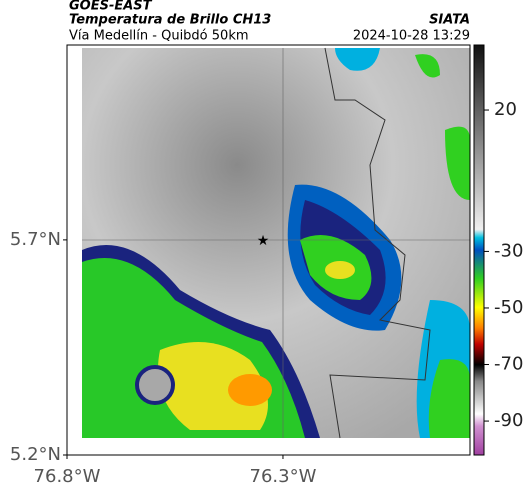 This screenshot has height=491, width=526. What do you see at coordinates (67, 476) in the screenshot?
I see `x-tick-label: 76.8°W` at bounding box center [67, 476].